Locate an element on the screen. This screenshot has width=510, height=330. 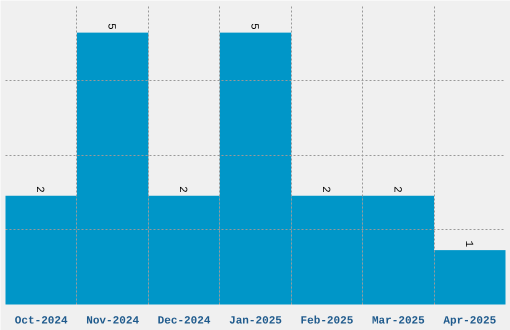
x-tick-label: Dec-2024 is located at coordinates (184, 322).